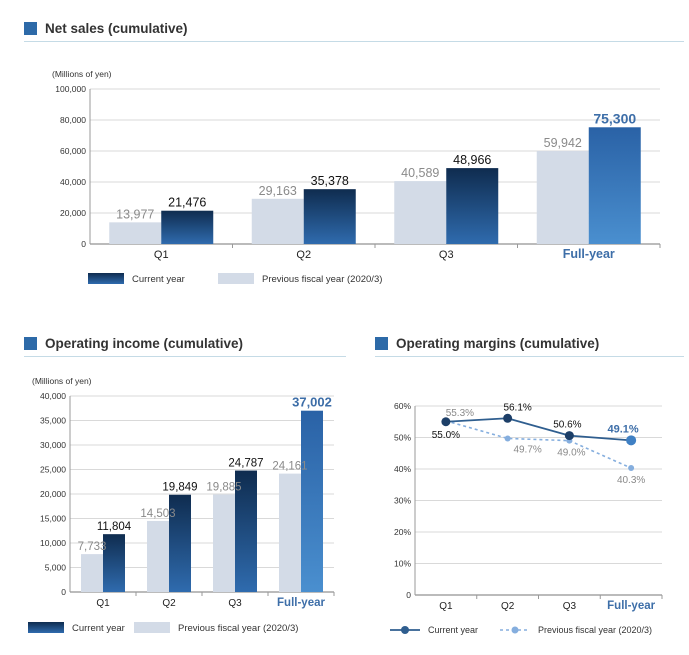 This screenshot has height=655, width=689. Describe the element at coordinates (515, 630) in the screenshot. I see `legend-marker-previous` at that location.